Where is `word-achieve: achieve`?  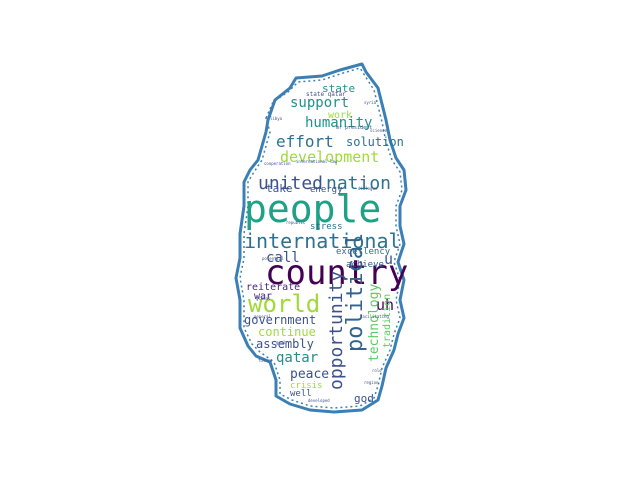 word-achieve: achieve is located at coordinates (365, 265).